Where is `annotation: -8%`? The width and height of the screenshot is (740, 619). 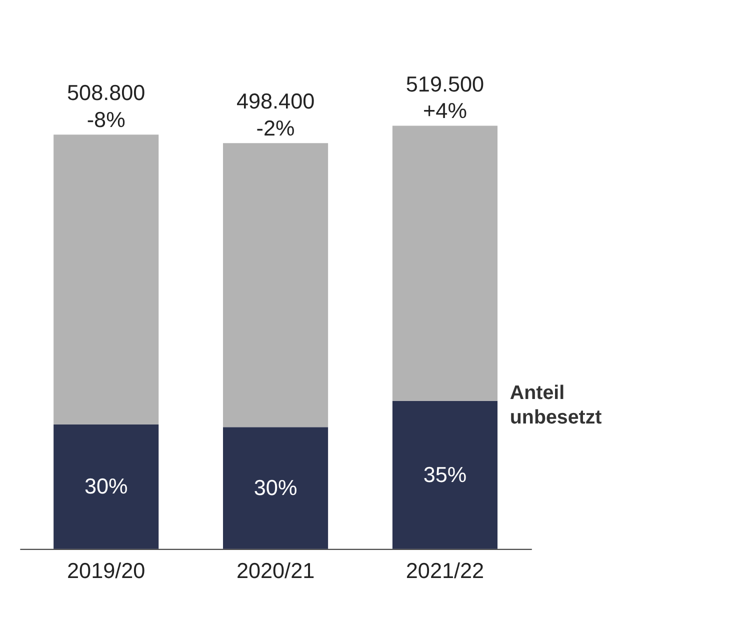 annotation: -8% is located at coordinates (106, 119).